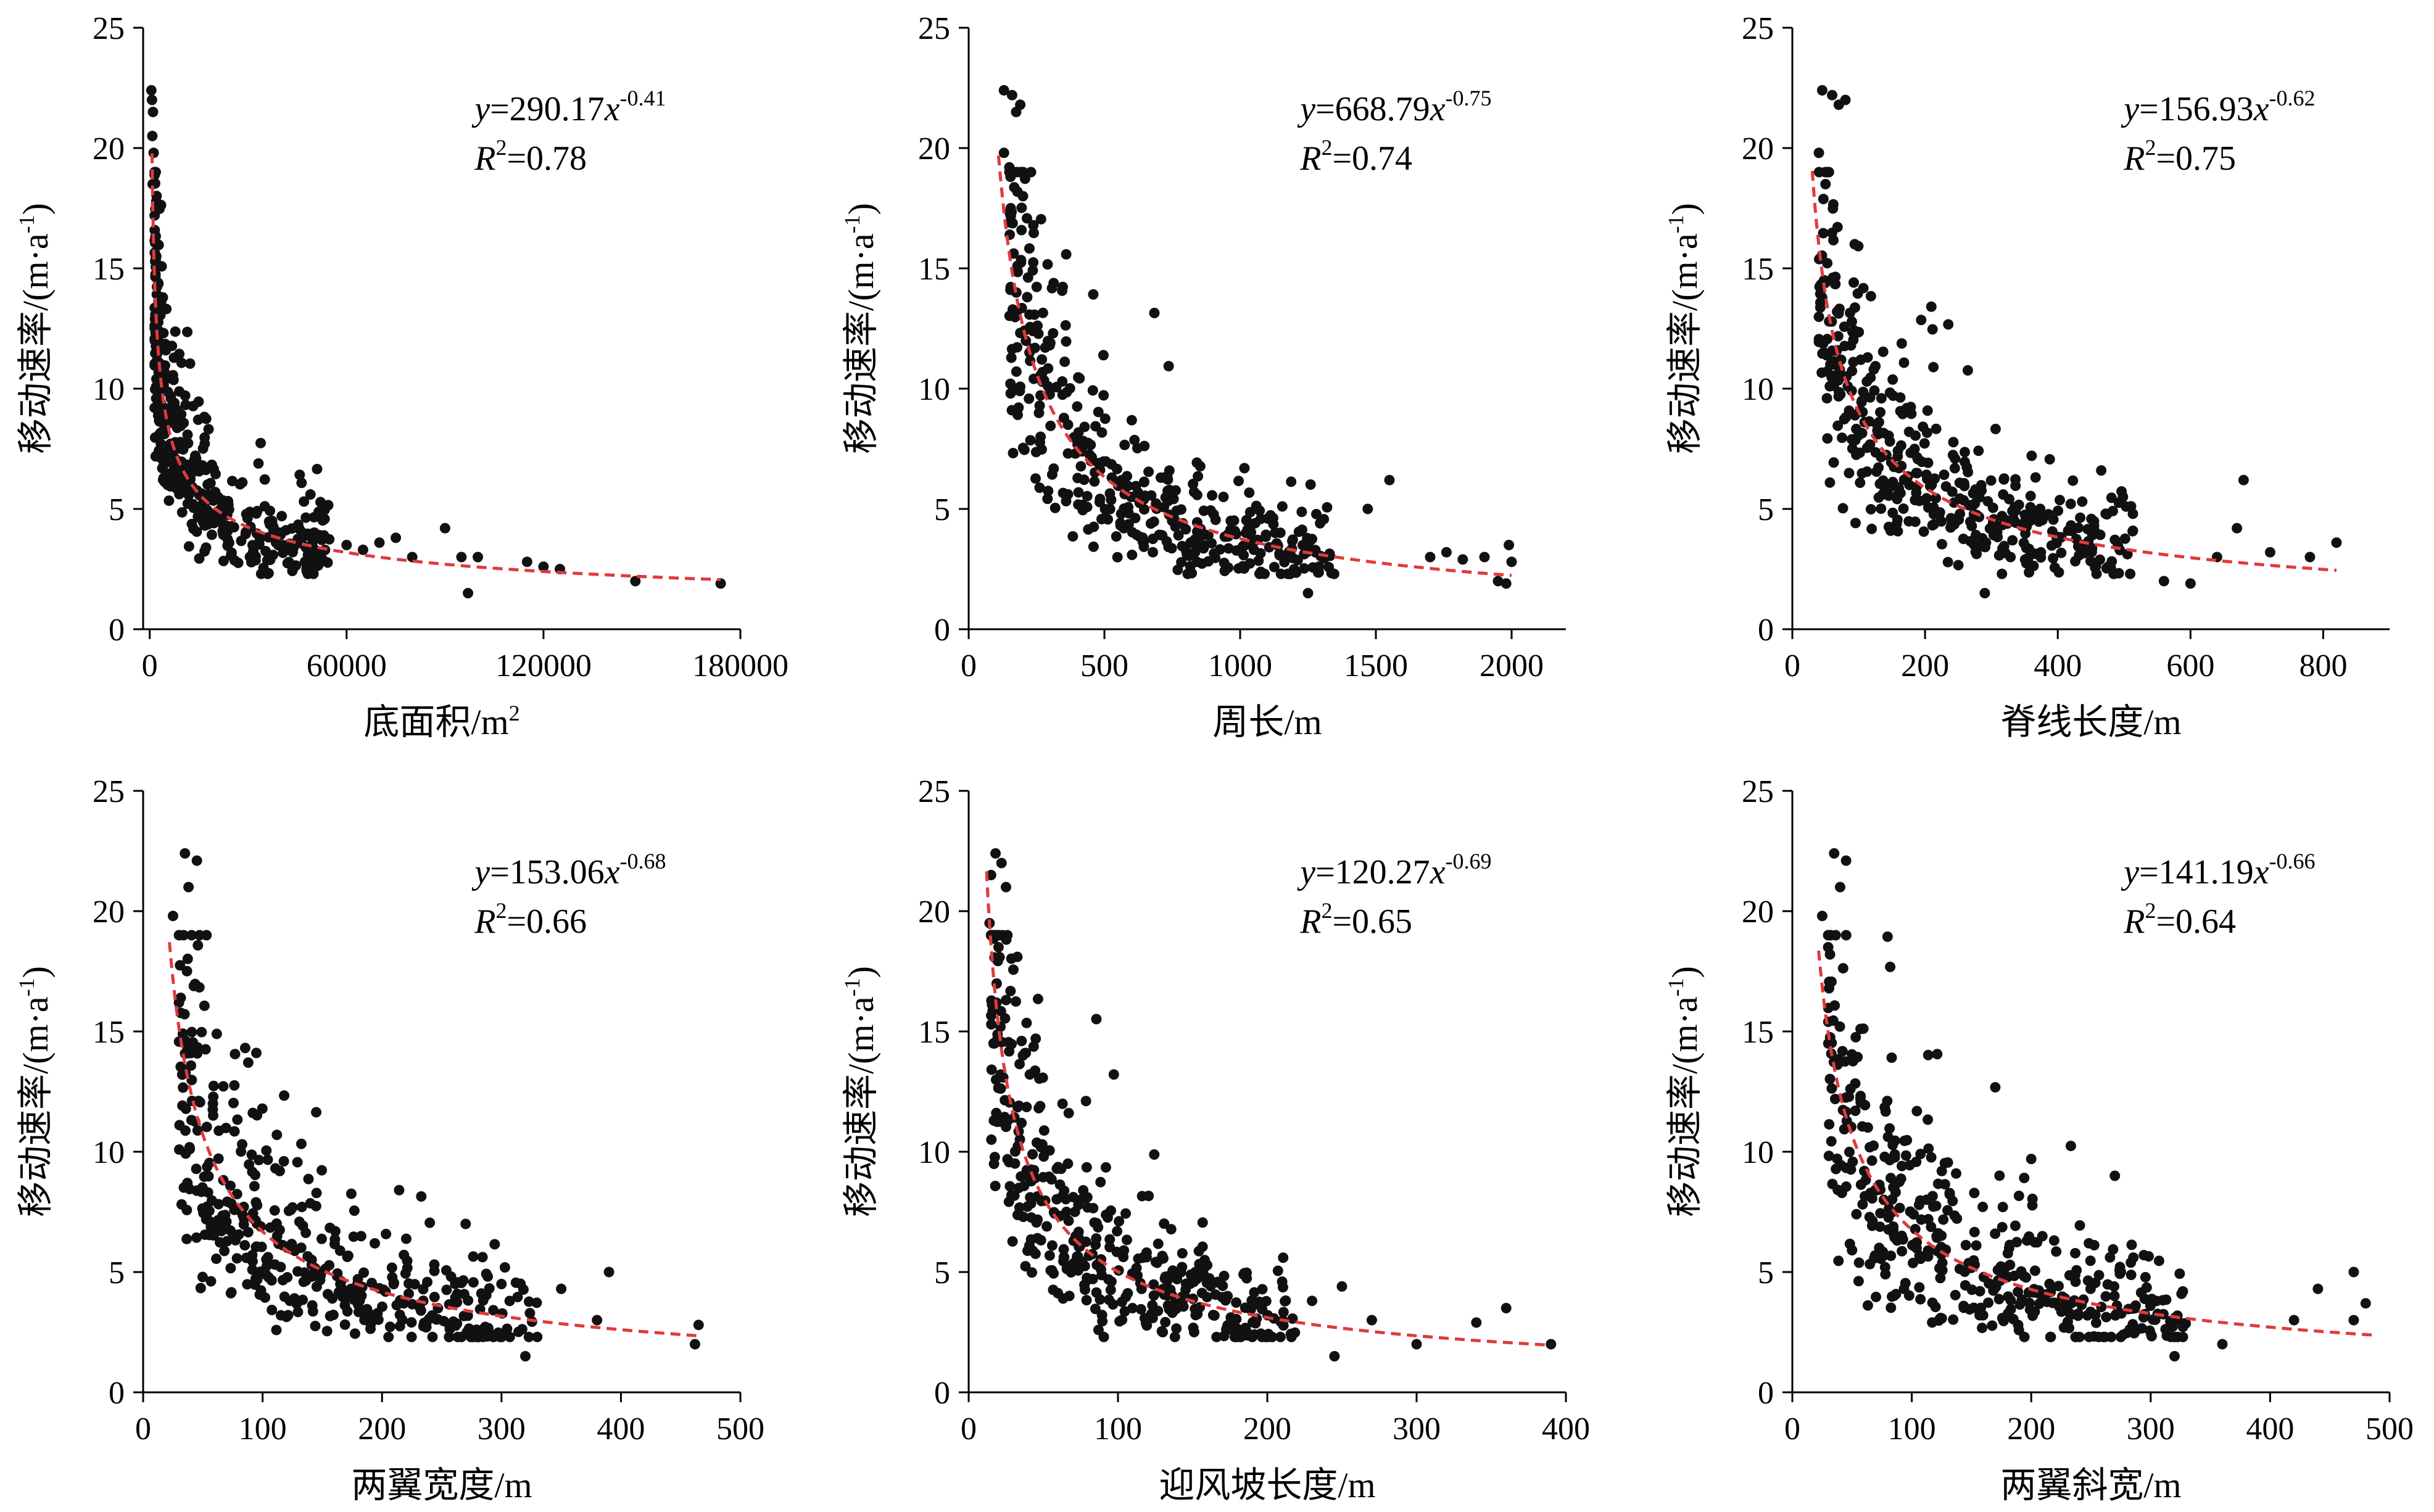 The height and width of the screenshot is (1512, 2434). I want to click on x-tick-label: 60000, so click(347, 666).